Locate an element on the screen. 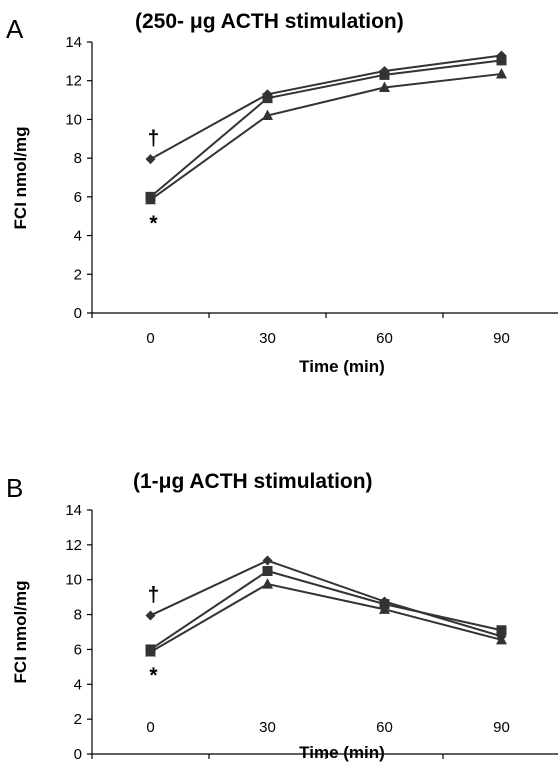 The width and height of the screenshot is (558, 763). chart-title: (1-μg ACTH stimulation) is located at coordinates (253, 481).